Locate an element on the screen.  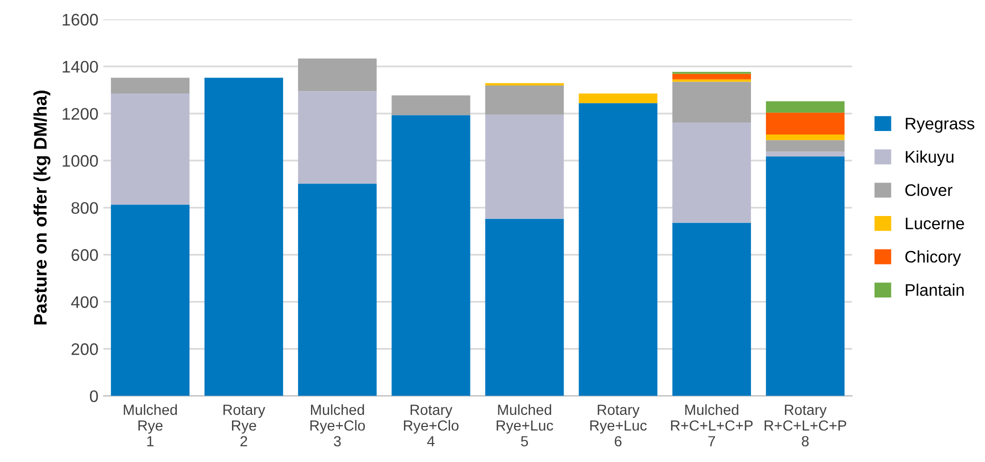
legend-label: Lucerne is located at coordinates (935, 224).